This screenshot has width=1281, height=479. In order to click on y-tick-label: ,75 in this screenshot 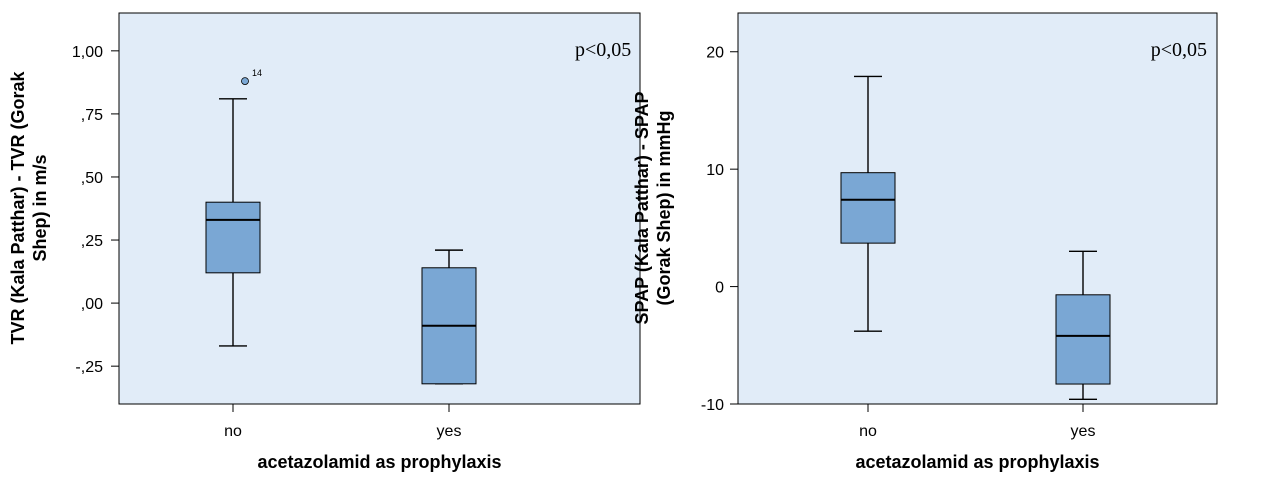, I will do `click(92, 115)`.